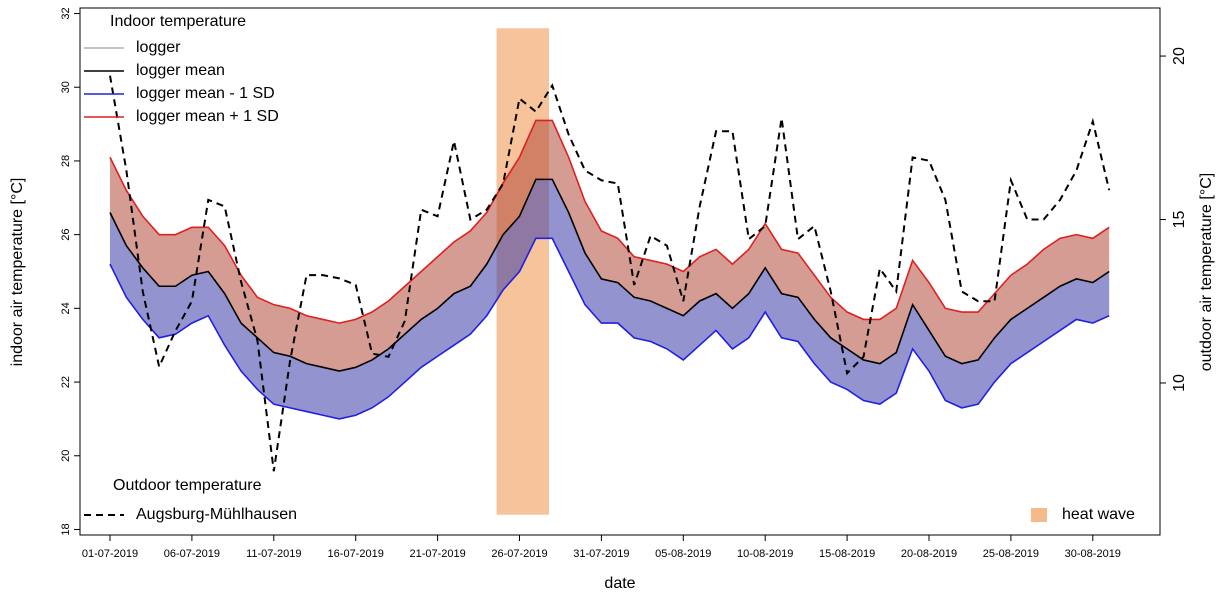 This screenshot has width=1219, height=600. What do you see at coordinates (66, 235) in the screenshot?
I see `y-tick-label: 26` at bounding box center [66, 235].